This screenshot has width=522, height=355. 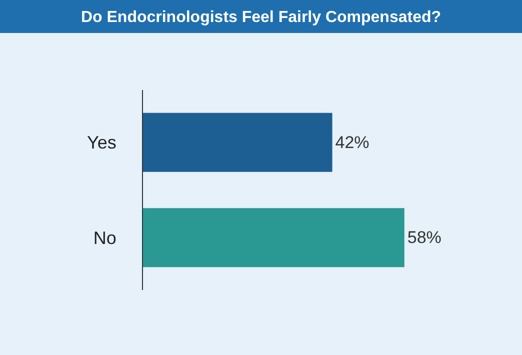 I want to click on chart-title: Do Endocrinologists Feel Fairly Compensated?, so click(x=261, y=17).